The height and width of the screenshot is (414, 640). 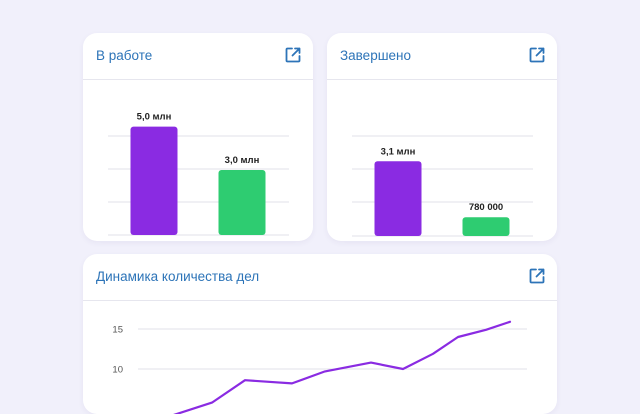 What do you see at coordinates (486, 207) in the screenshot?
I see `bar-value-label: 780 000` at bounding box center [486, 207].